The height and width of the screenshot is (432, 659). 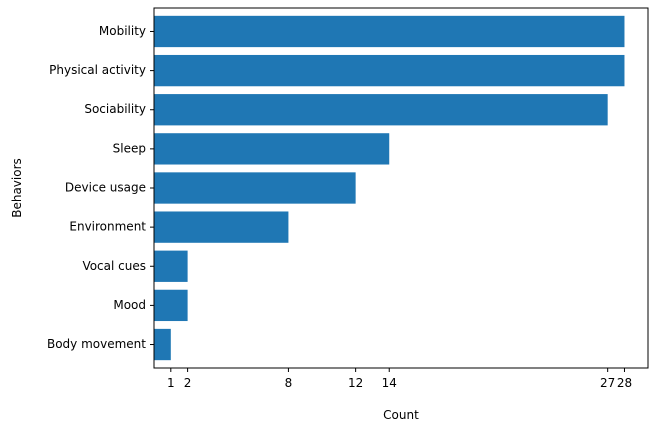 What do you see at coordinates (389, 383) in the screenshot?
I see `x-tick-label-14: 14` at bounding box center [389, 383].